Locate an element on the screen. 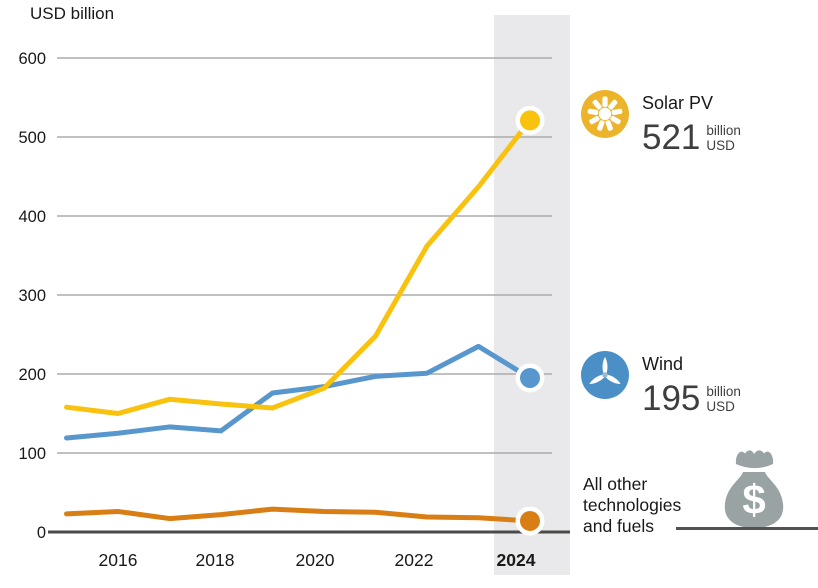  legend-solar-pv: Solar PV 521 billion USD is located at coordinates (661, 122).